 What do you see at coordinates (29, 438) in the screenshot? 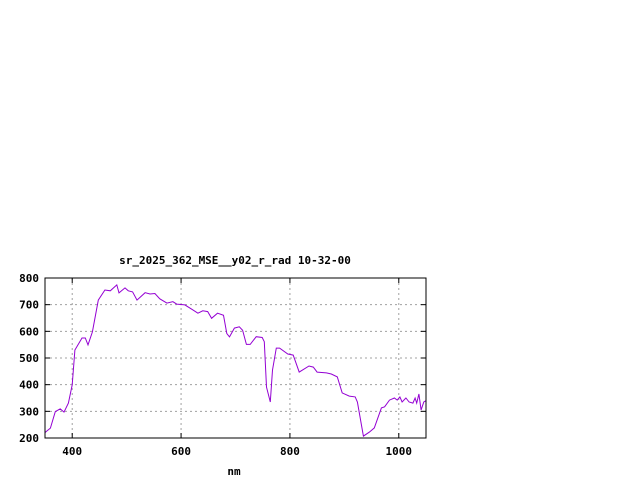
I see `y-tick-label: 200` at bounding box center [29, 438].